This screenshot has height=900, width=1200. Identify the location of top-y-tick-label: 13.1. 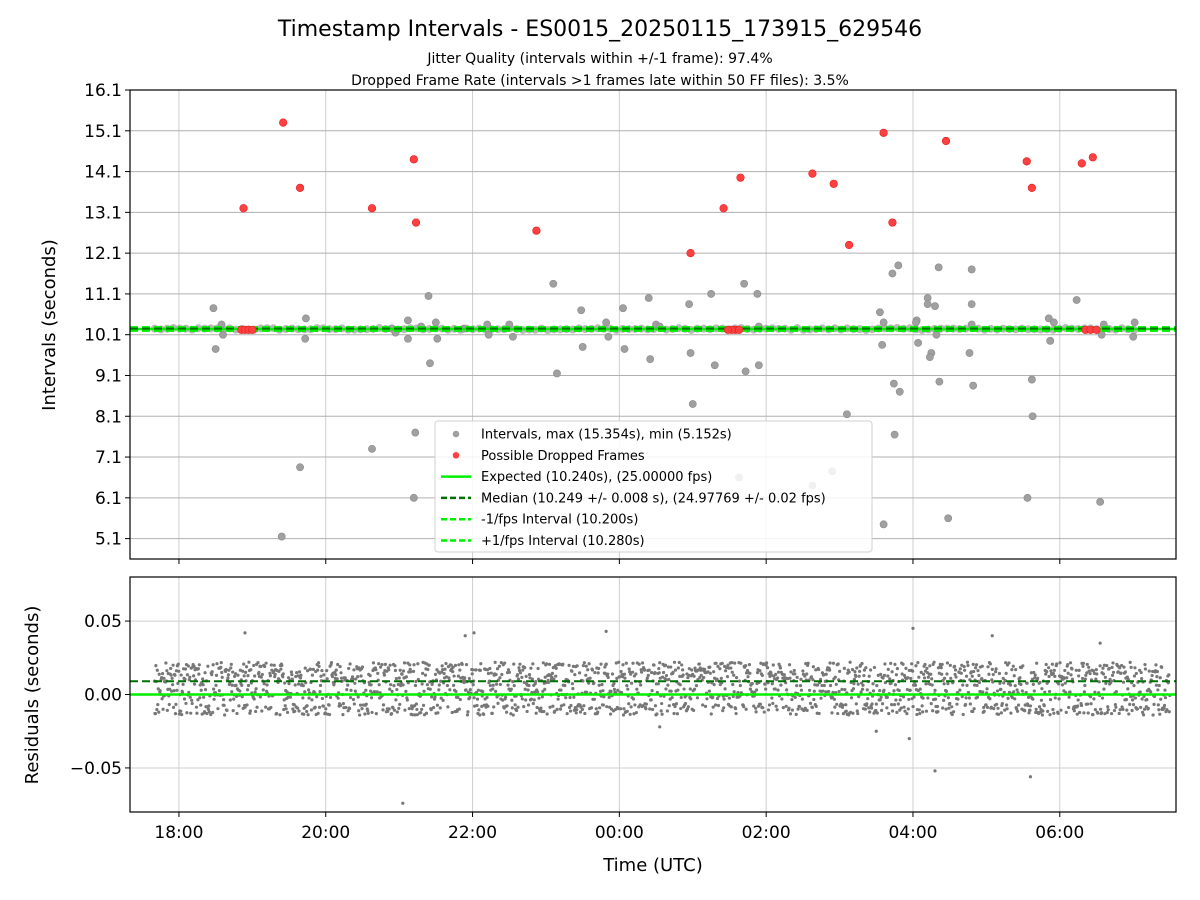
(103, 213).